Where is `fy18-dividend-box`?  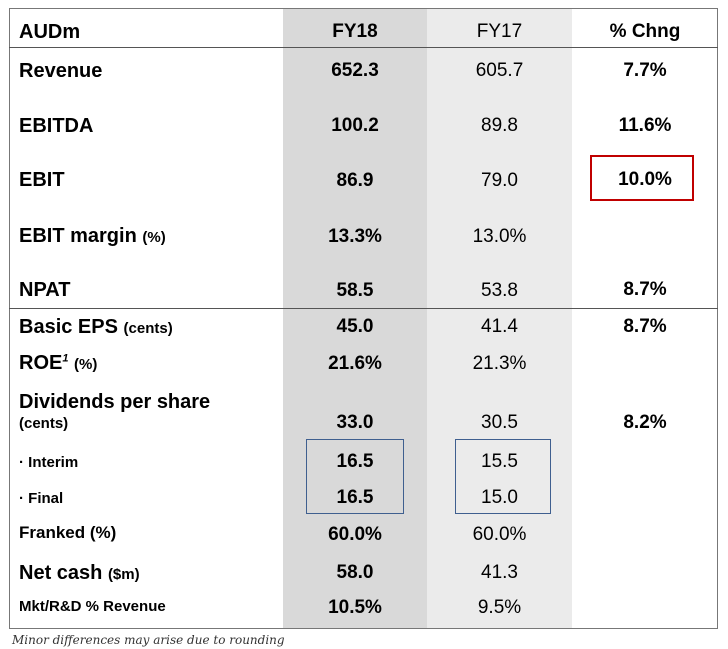 fy18-dividend-box is located at coordinates (355, 476).